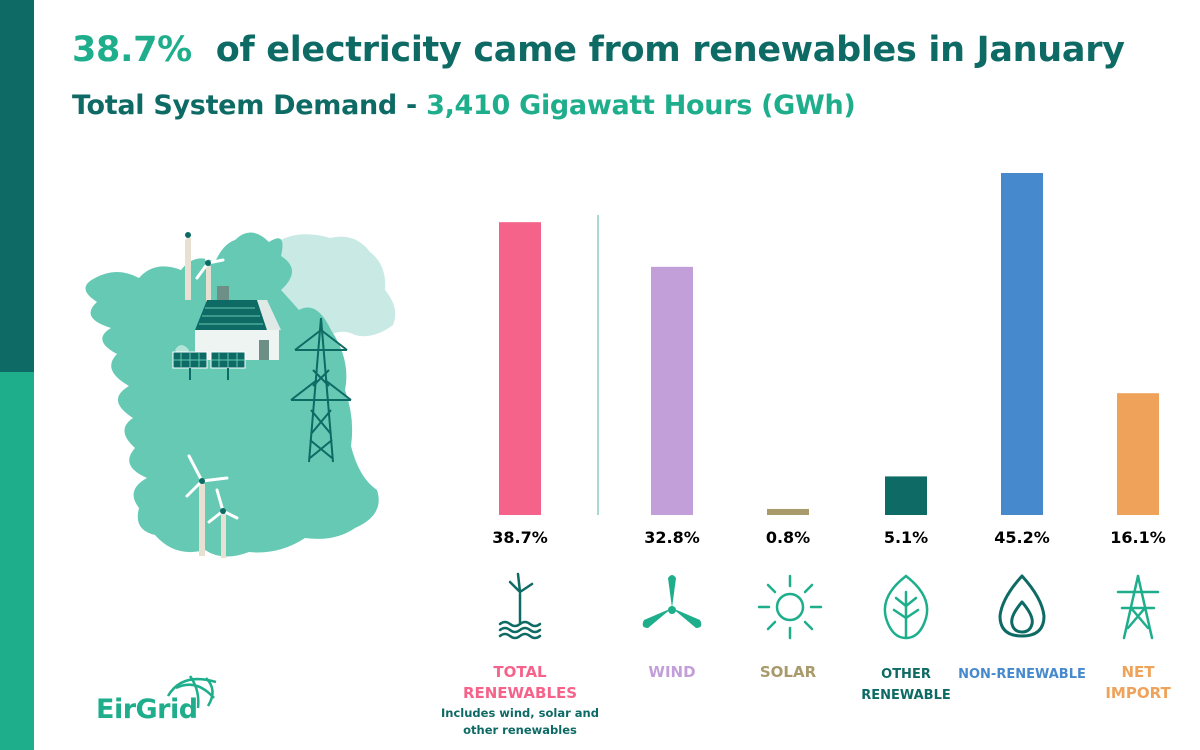 The height and width of the screenshot is (750, 1200). I want to click on pylon-icon, so click(1138, 607).